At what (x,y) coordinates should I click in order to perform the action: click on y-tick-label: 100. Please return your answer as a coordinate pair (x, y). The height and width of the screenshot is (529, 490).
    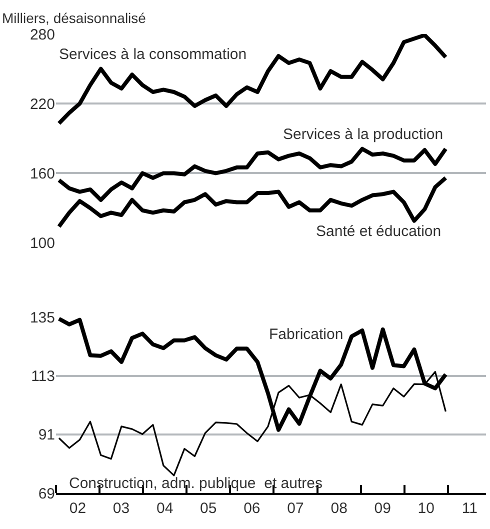
    Looking at the image, I should click on (42, 243).